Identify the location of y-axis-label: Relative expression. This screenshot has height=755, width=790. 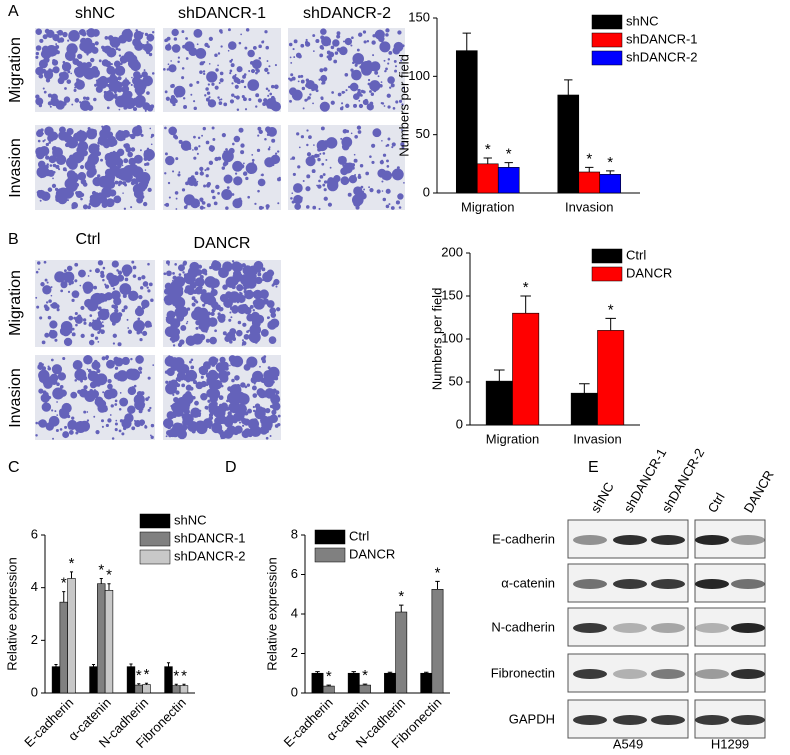
(11, 613).